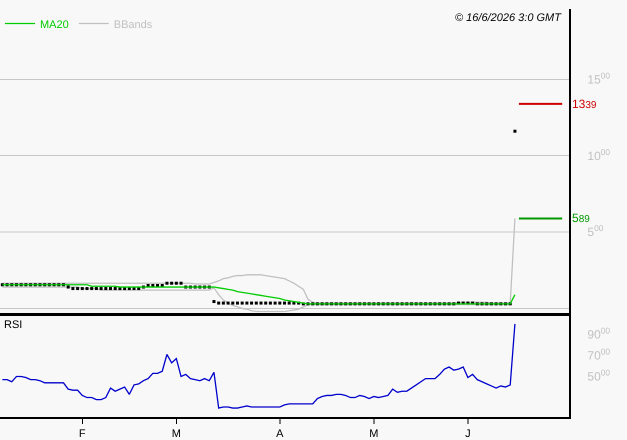 The image size is (627, 440). What do you see at coordinates (468, 434) in the screenshot?
I see `x-tick-label: J` at bounding box center [468, 434].